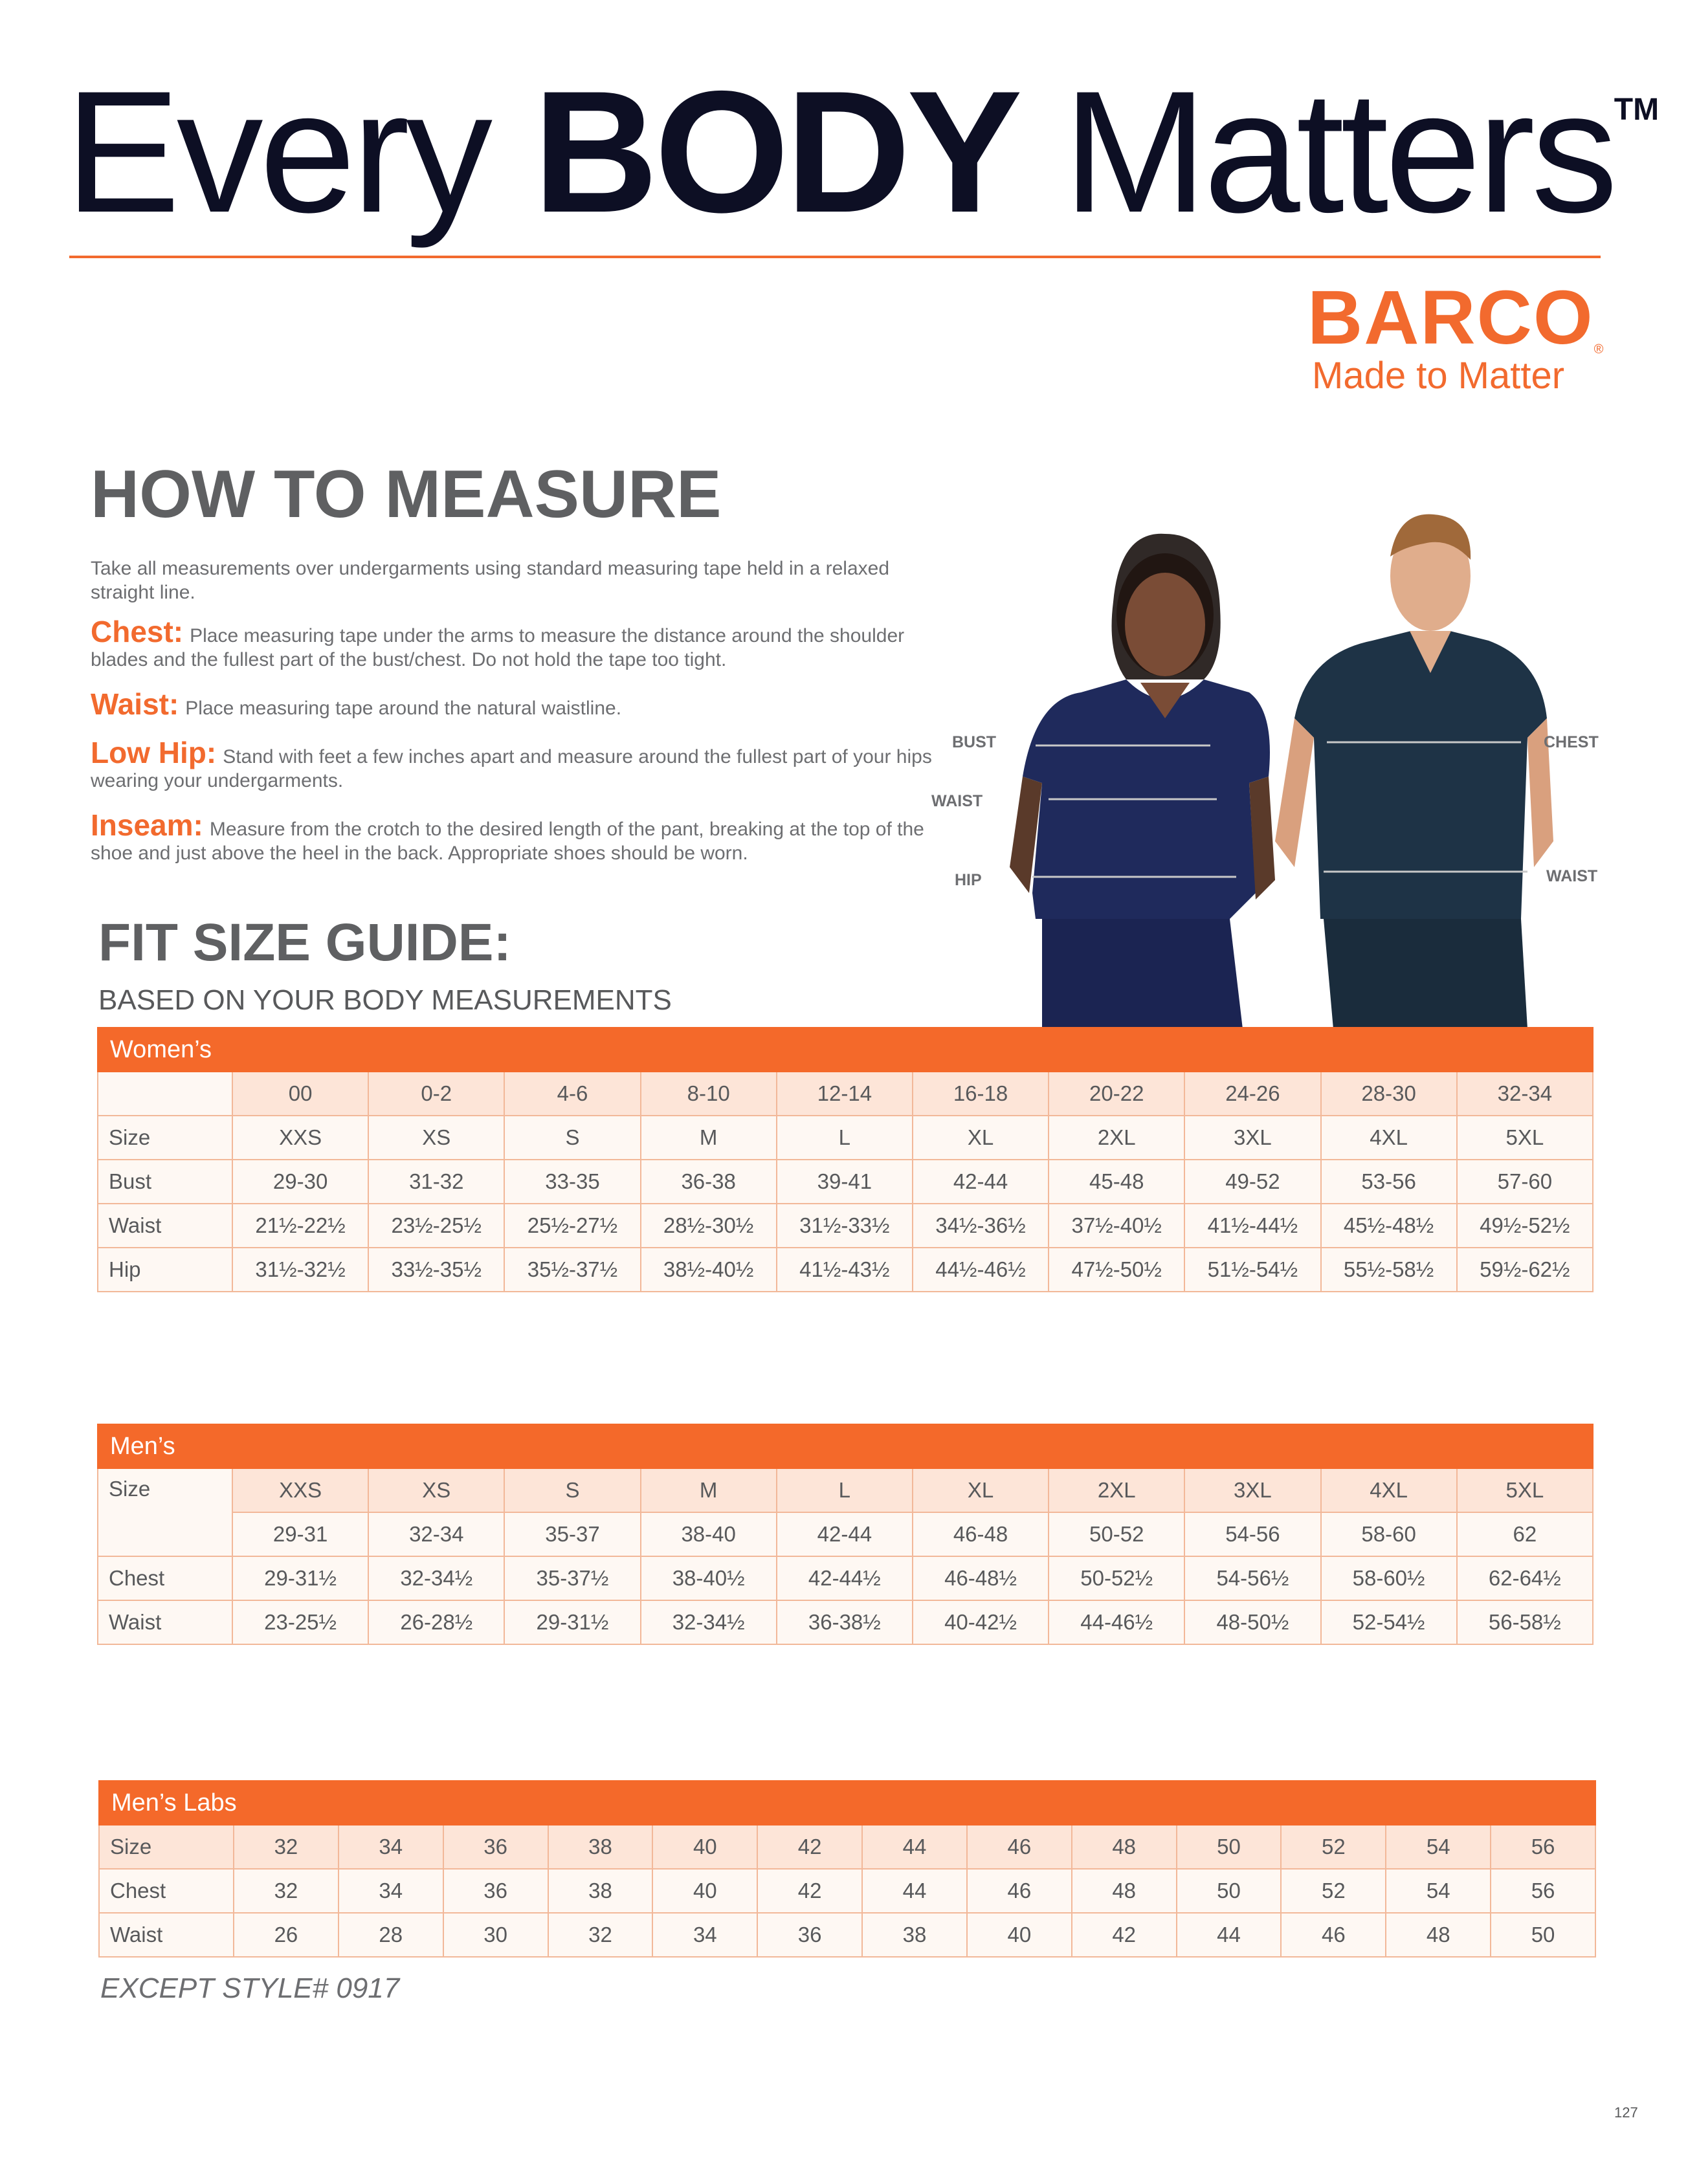 Image resolution: width=1699 pixels, height=2184 pixels. What do you see at coordinates (166, 1891) in the screenshot?
I see `row-label: Chest` at bounding box center [166, 1891].